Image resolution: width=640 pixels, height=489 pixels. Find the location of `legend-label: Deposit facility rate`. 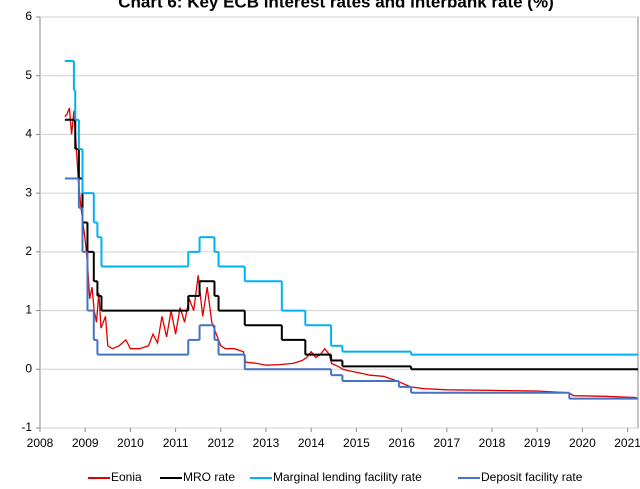

legend-label: Deposit facility rate is located at coordinates (532, 477).